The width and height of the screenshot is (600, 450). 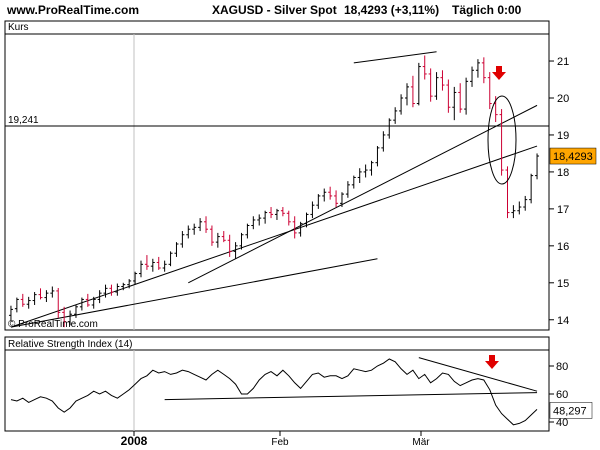 I want to click on rsi-panel-title: Relative Strength Index (14), so click(x=70, y=344).